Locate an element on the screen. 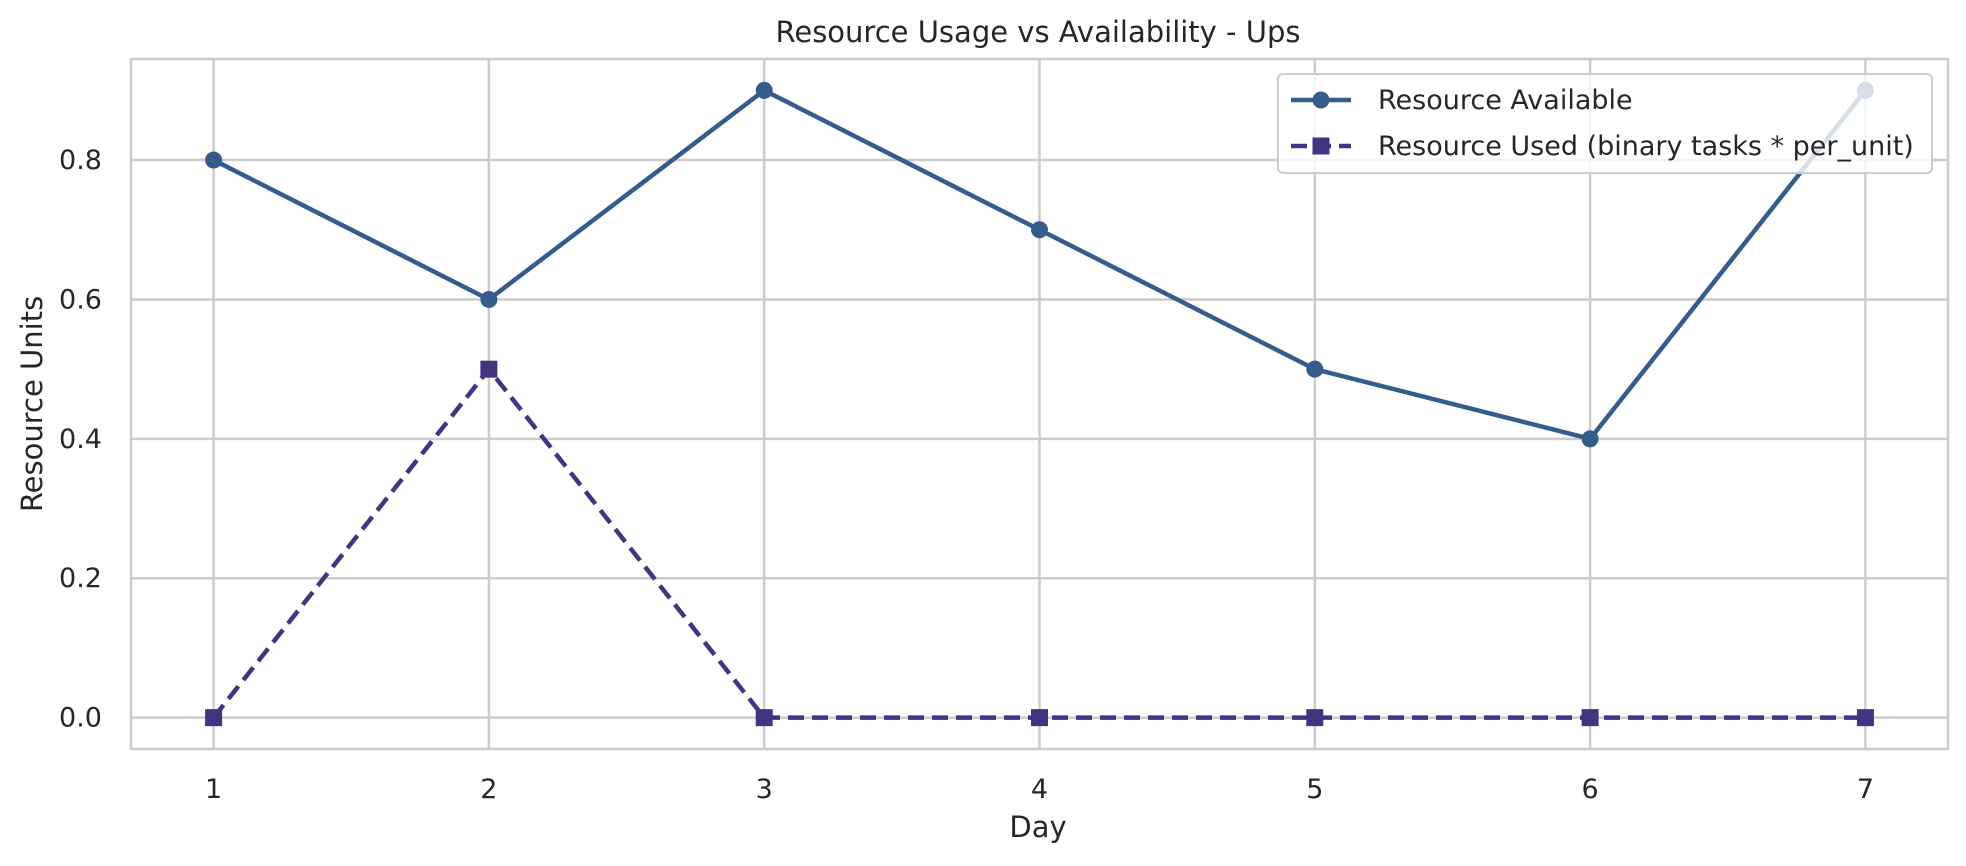  y-tick-label: 0.4 is located at coordinates (80, 439).